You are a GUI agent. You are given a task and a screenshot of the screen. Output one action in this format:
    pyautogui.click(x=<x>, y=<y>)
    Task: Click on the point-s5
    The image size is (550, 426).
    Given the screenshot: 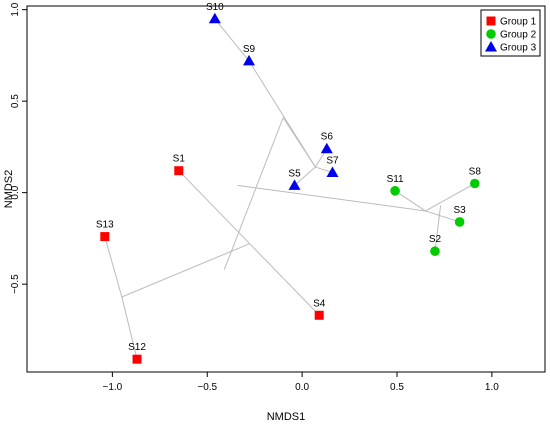 What is the action you would take?
    pyautogui.click(x=294, y=184)
    